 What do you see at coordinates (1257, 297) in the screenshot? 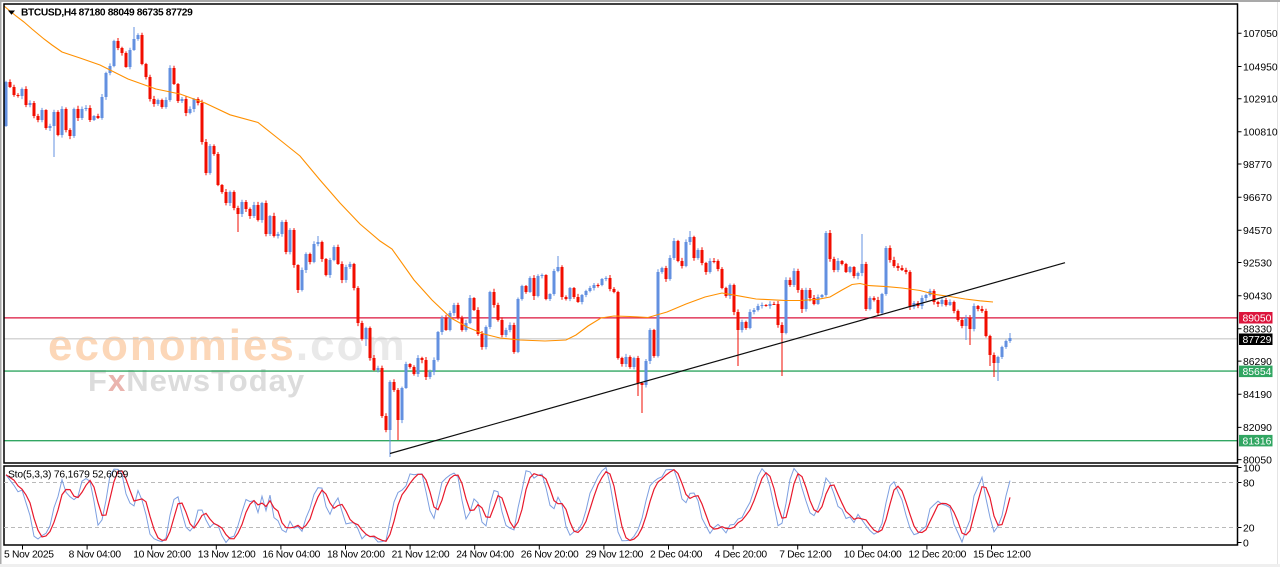
I see `svg-text: 90430` at bounding box center [1257, 297].